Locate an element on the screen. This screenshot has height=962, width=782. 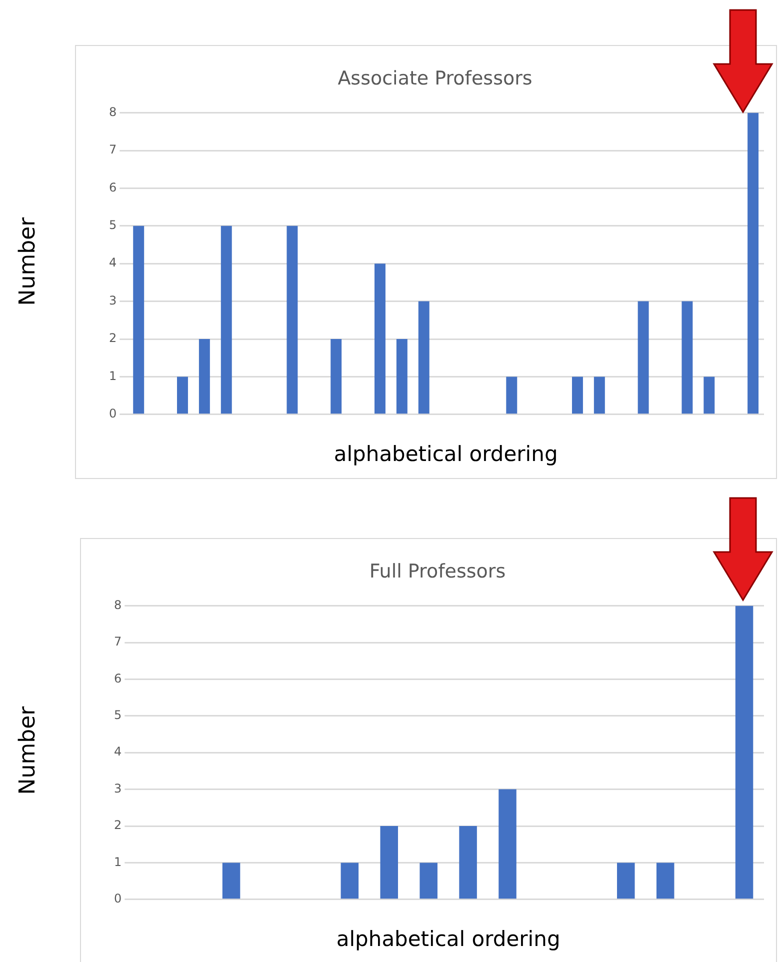
chart-title: Full Professors is located at coordinates (437, 571).